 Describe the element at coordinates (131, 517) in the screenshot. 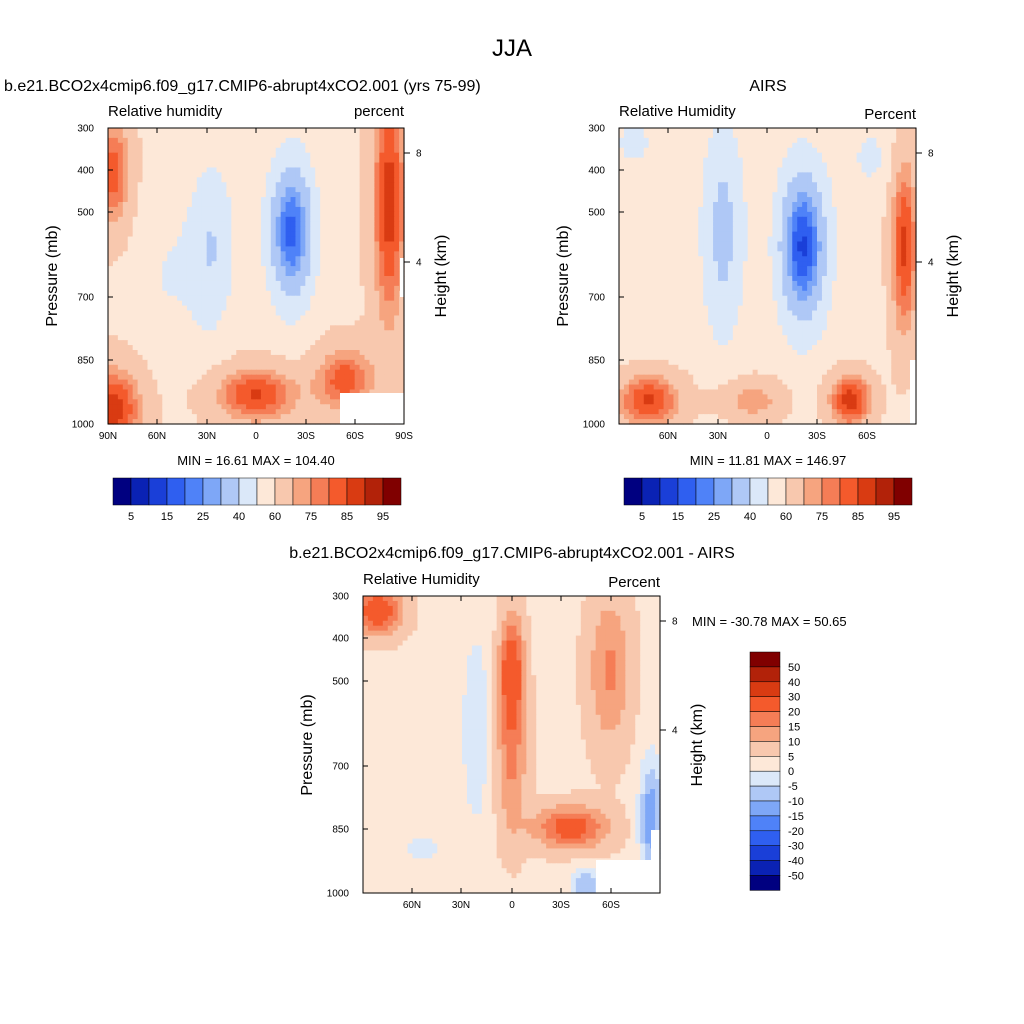

I see `colorbar-label: 5` at that location.